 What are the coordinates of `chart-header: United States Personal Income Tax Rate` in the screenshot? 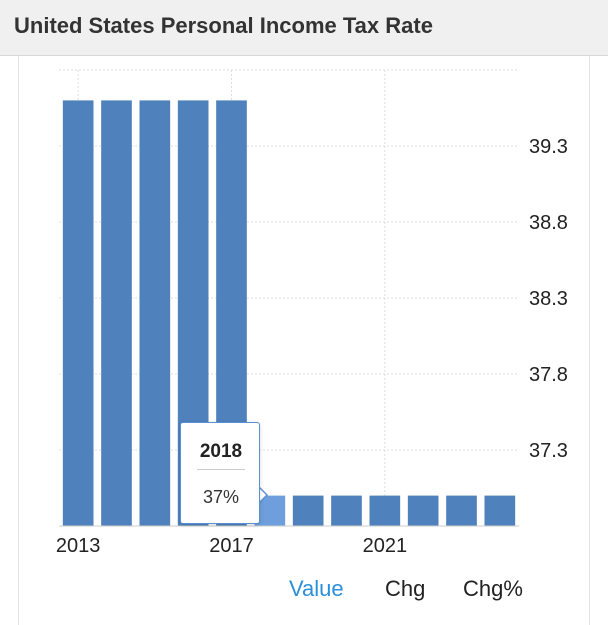 It's located at (304, 28).